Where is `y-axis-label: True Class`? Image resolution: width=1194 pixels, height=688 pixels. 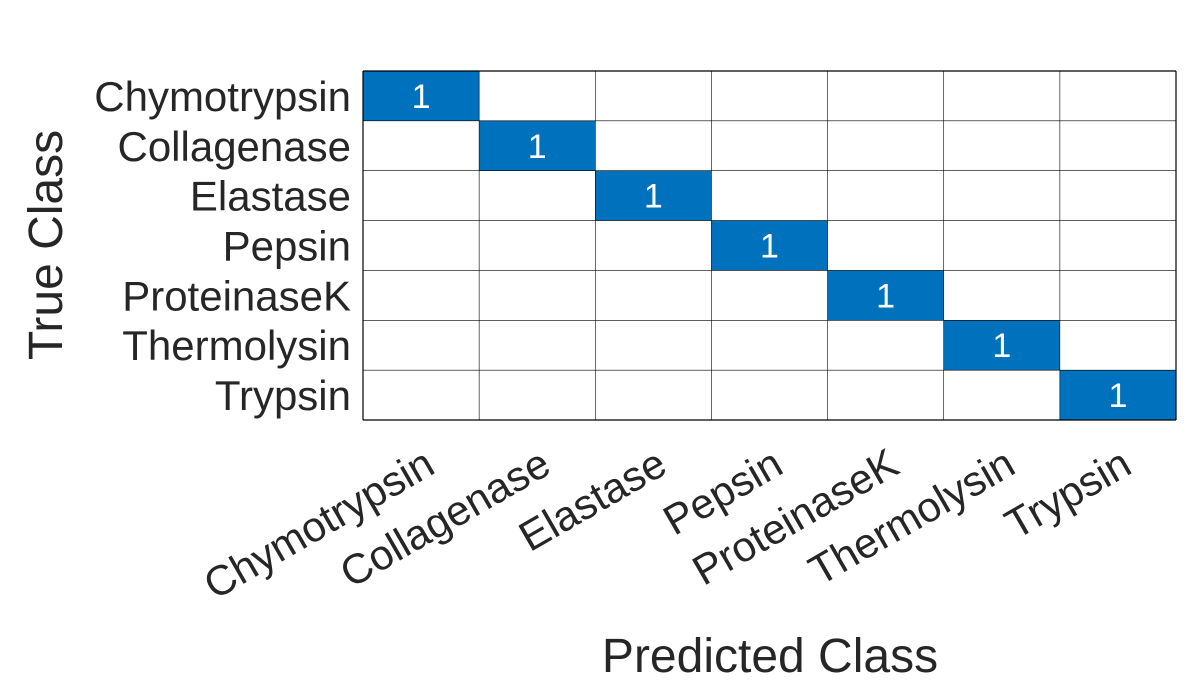 y-axis-label: True Class is located at coordinates (46, 245).